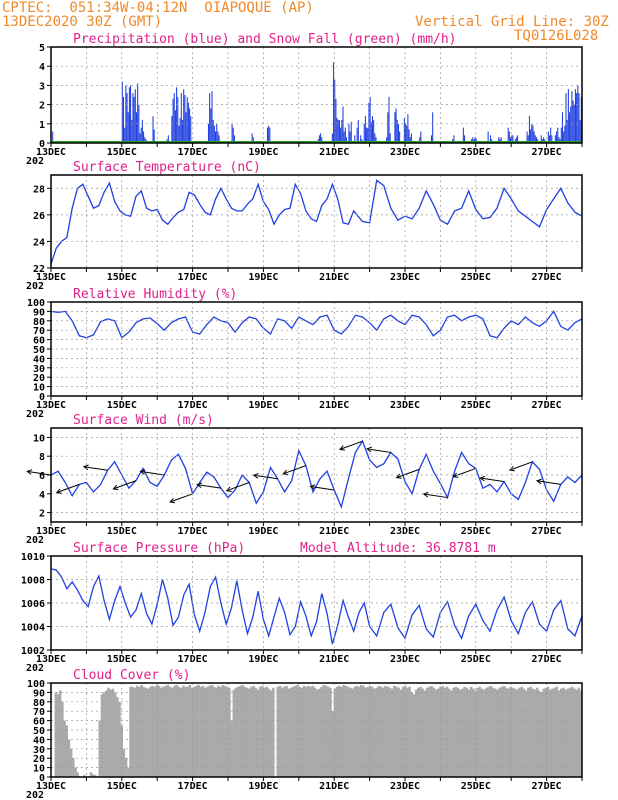 Image resolution: width=618 pixels, height=800 pixels. Describe the element at coordinates (35, 795) in the screenshot. I see `x-year-label: 202` at that location.